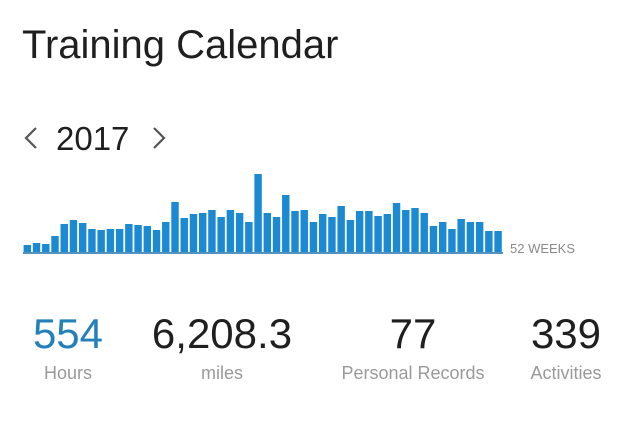 The width and height of the screenshot is (640, 424). Describe the element at coordinates (68, 373) in the screenshot. I see `stat-label: Hours` at that location.